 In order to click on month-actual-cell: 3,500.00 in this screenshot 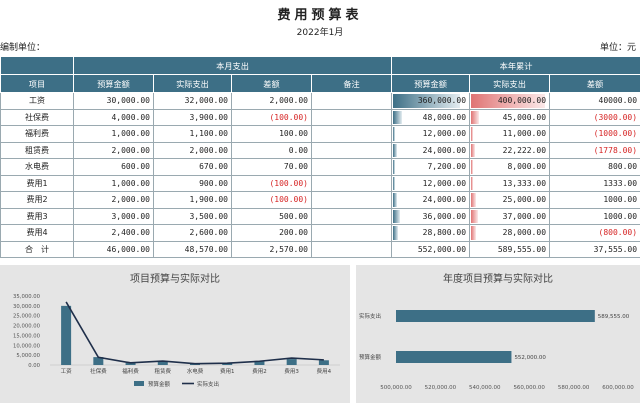, I will do `click(193, 216)`.